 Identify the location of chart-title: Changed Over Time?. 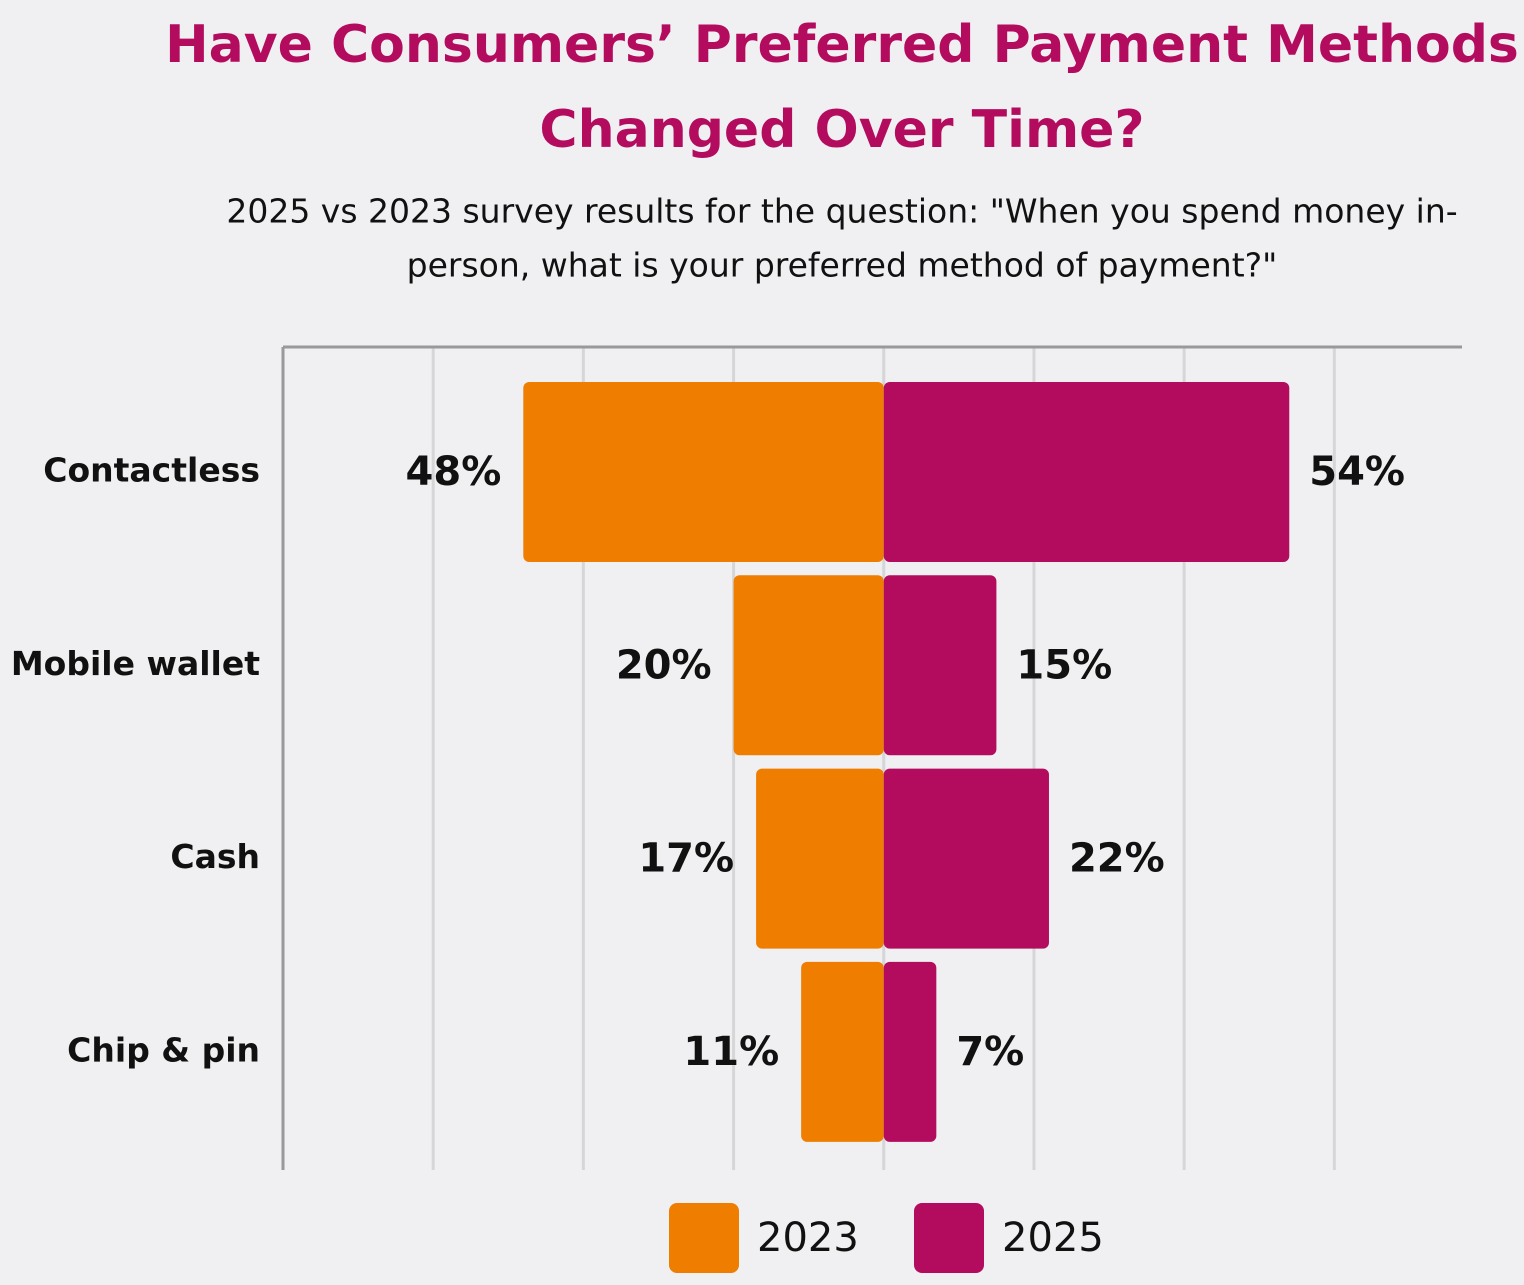
(841, 130).